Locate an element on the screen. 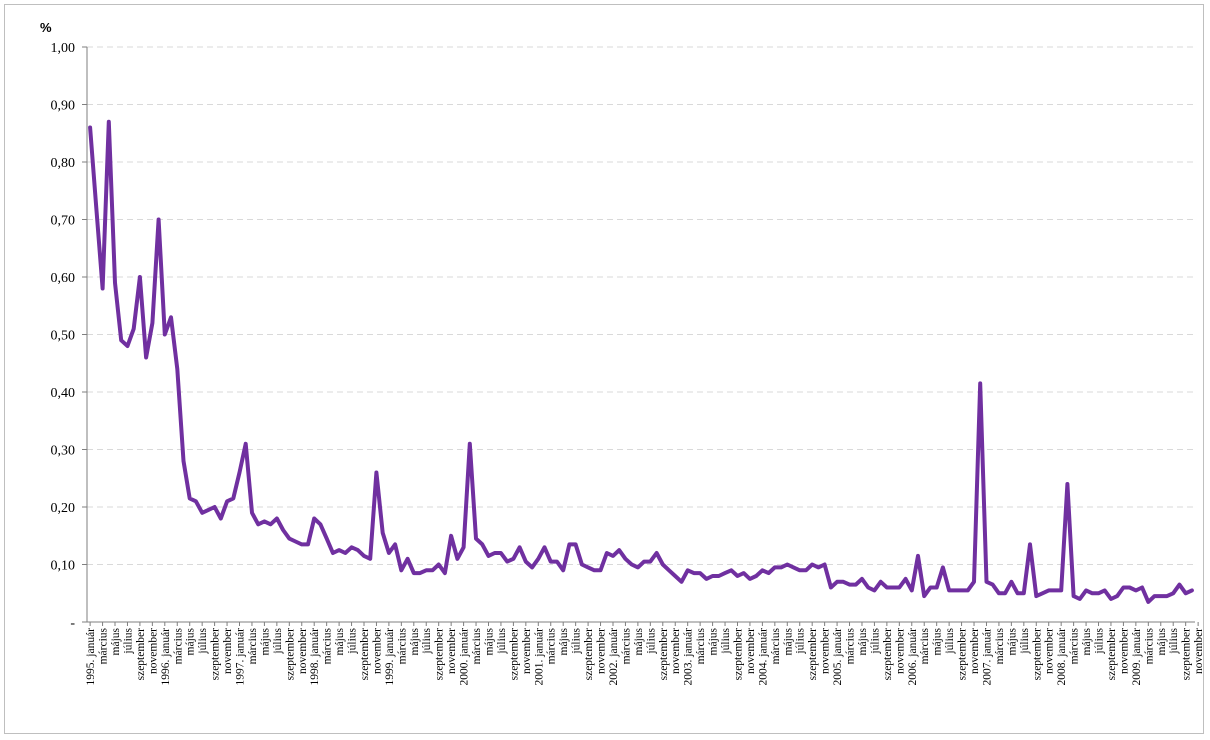 This screenshot has width=1210, height=740. x-tick-label: 1998. január is located at coordinates (315, 657).